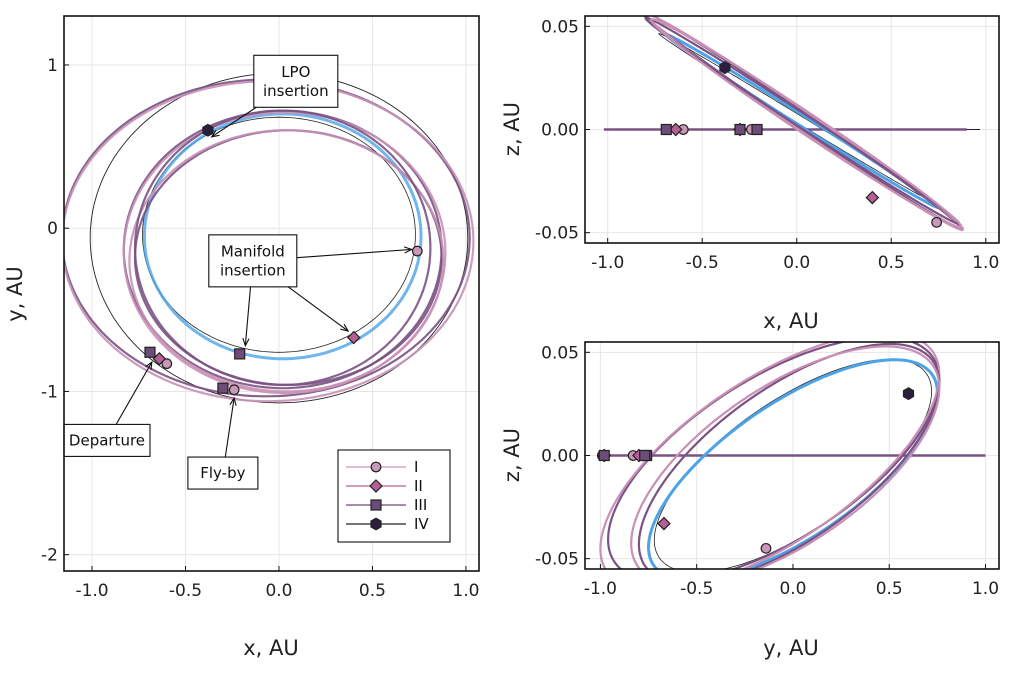 This screenshot has width=1014, height=673. I want to click on inner-orbit-xy, so click(279, 234).